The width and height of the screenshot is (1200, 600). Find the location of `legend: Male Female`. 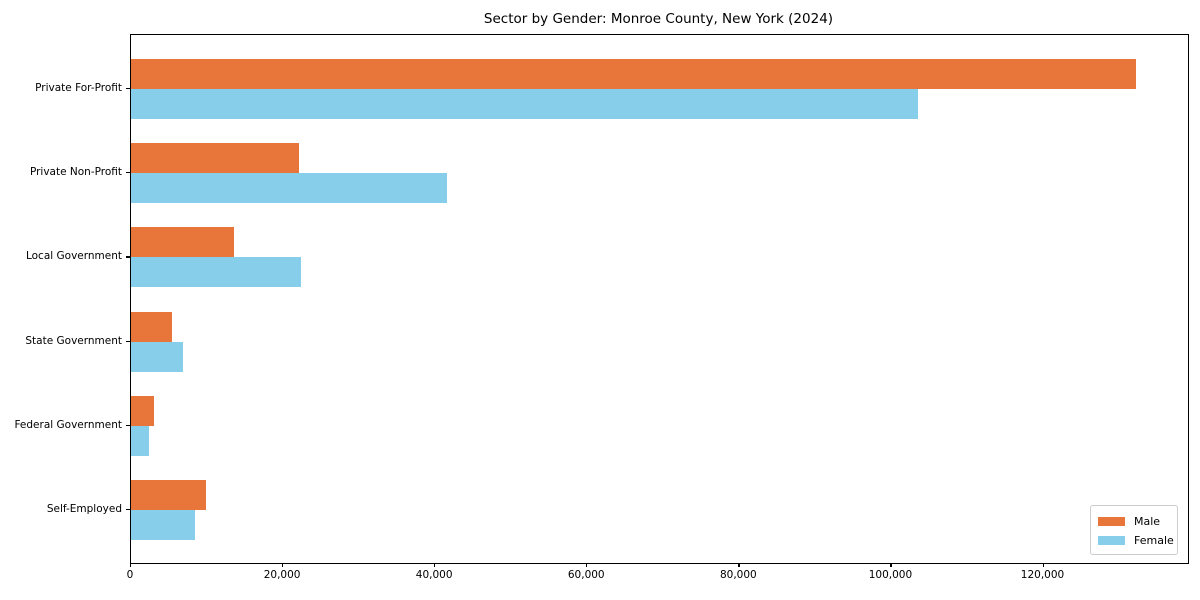

legend: Male Female is located at coordinates (1134, 530).